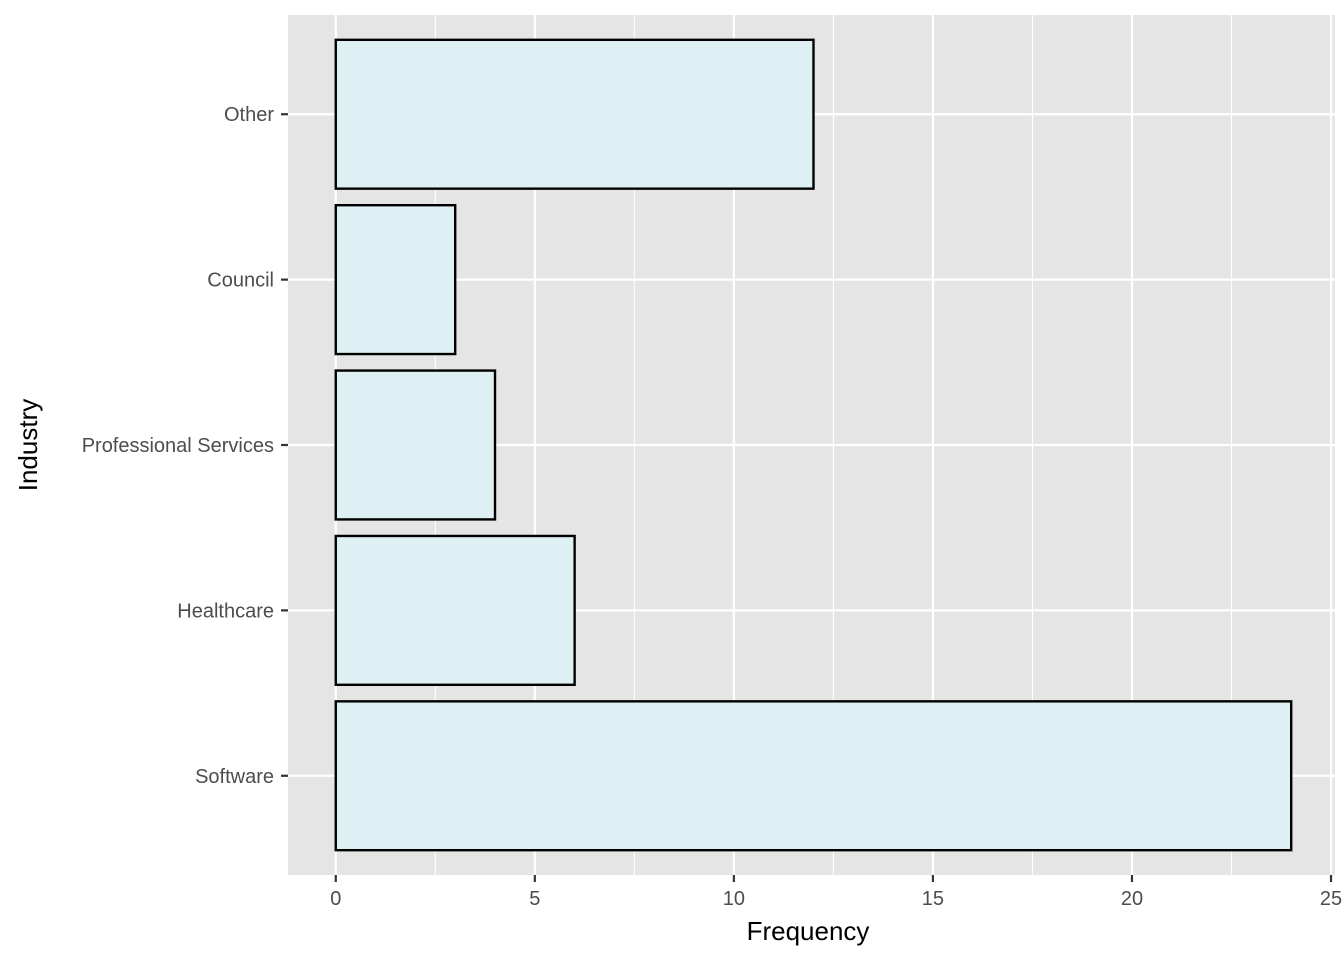 Image resolution: width=1344 pixels, height=960 pixels. What do you see at coordinates (395, 279) in the screenshot?
I see `bar-council` at bounding box center [395, 279].